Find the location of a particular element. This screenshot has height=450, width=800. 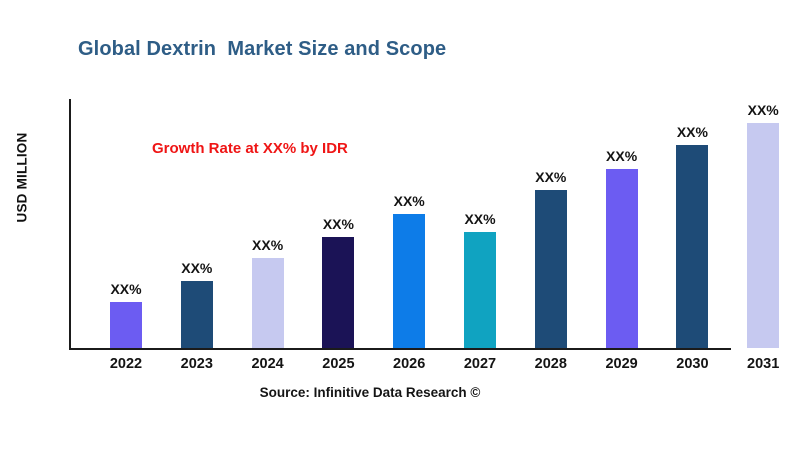

x-tick-2026: 2026 is located at coordinates (409, 364).